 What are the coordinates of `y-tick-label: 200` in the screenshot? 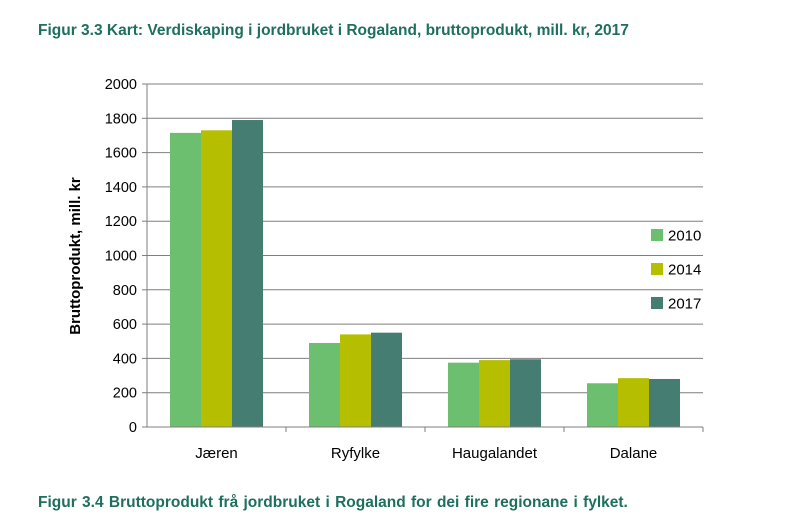 It's located at (125, 394).